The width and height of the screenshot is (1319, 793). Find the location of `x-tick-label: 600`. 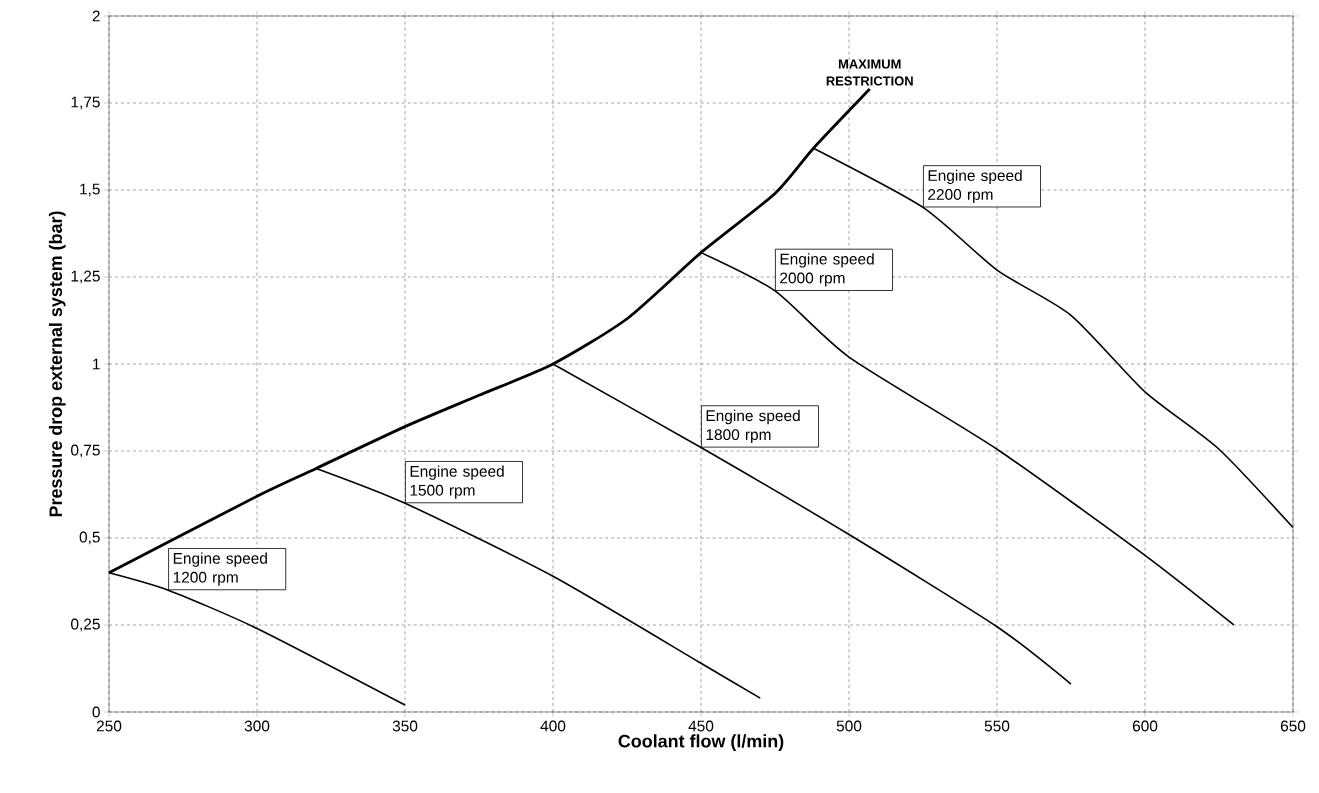

x-tick-label: 600 is located at coordinates (1145, 726).